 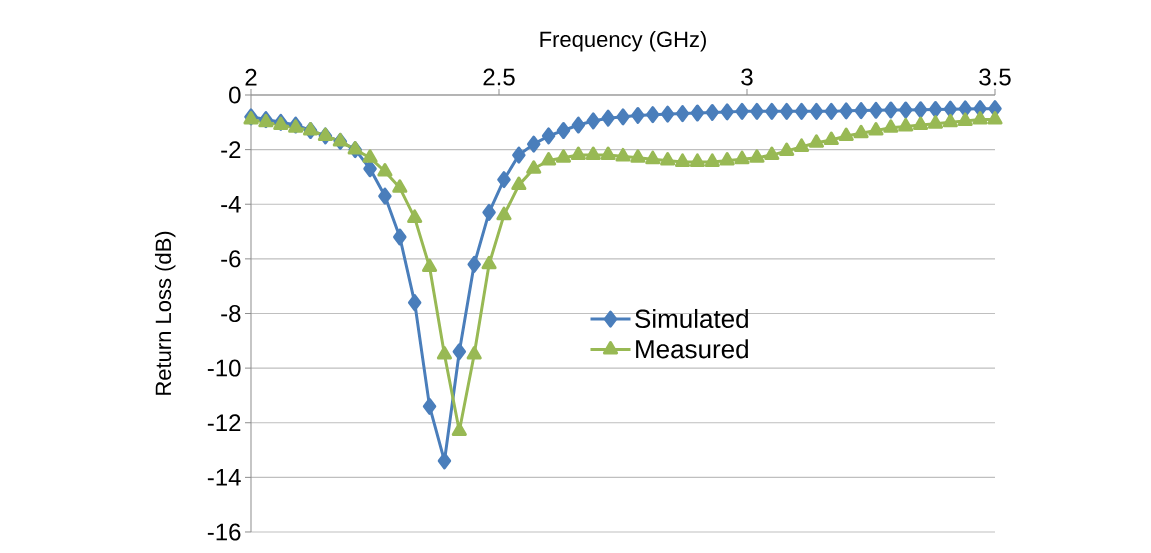 What do you see at coordinates (623, 41) in the screenshot?
I see `x-axis-title: Frequency (GHz)` at bounding box center [623, 41].